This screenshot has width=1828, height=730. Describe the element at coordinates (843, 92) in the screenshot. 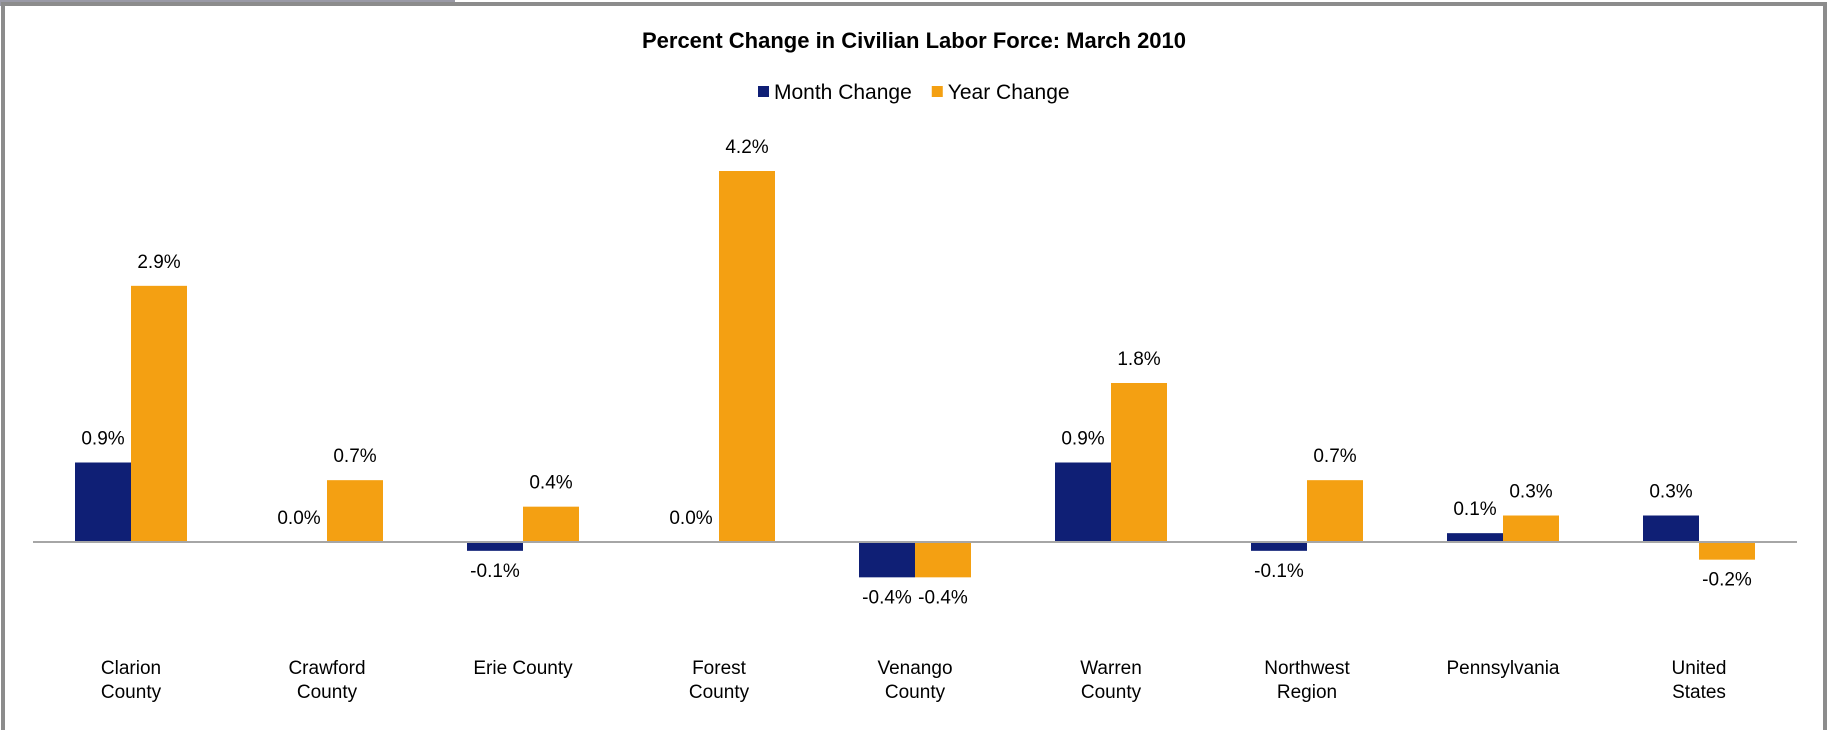

I see `legend-label: Month Change` at that location.